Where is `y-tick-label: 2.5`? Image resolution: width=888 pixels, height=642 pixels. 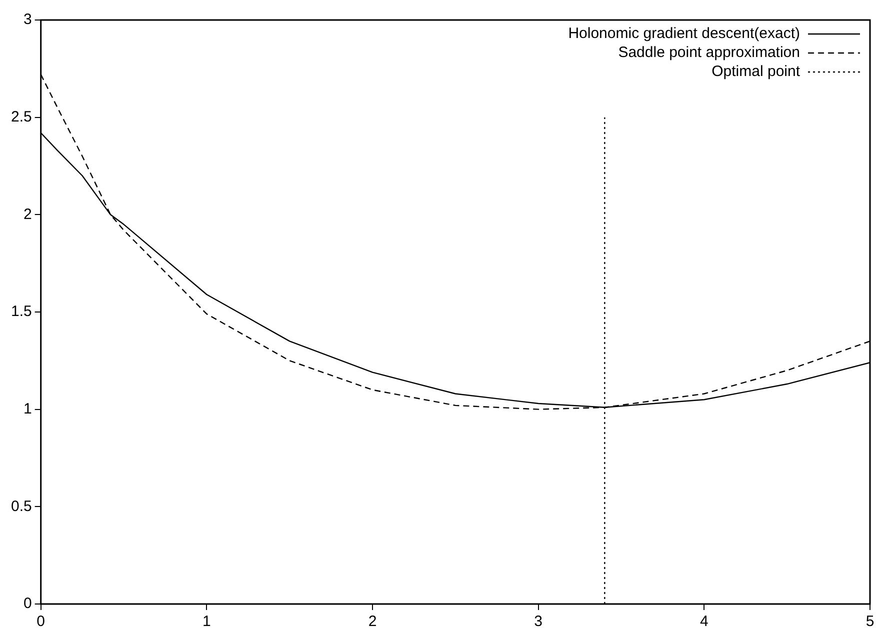 y-tick-label: 2.5 is located at coordinates (21, 117).